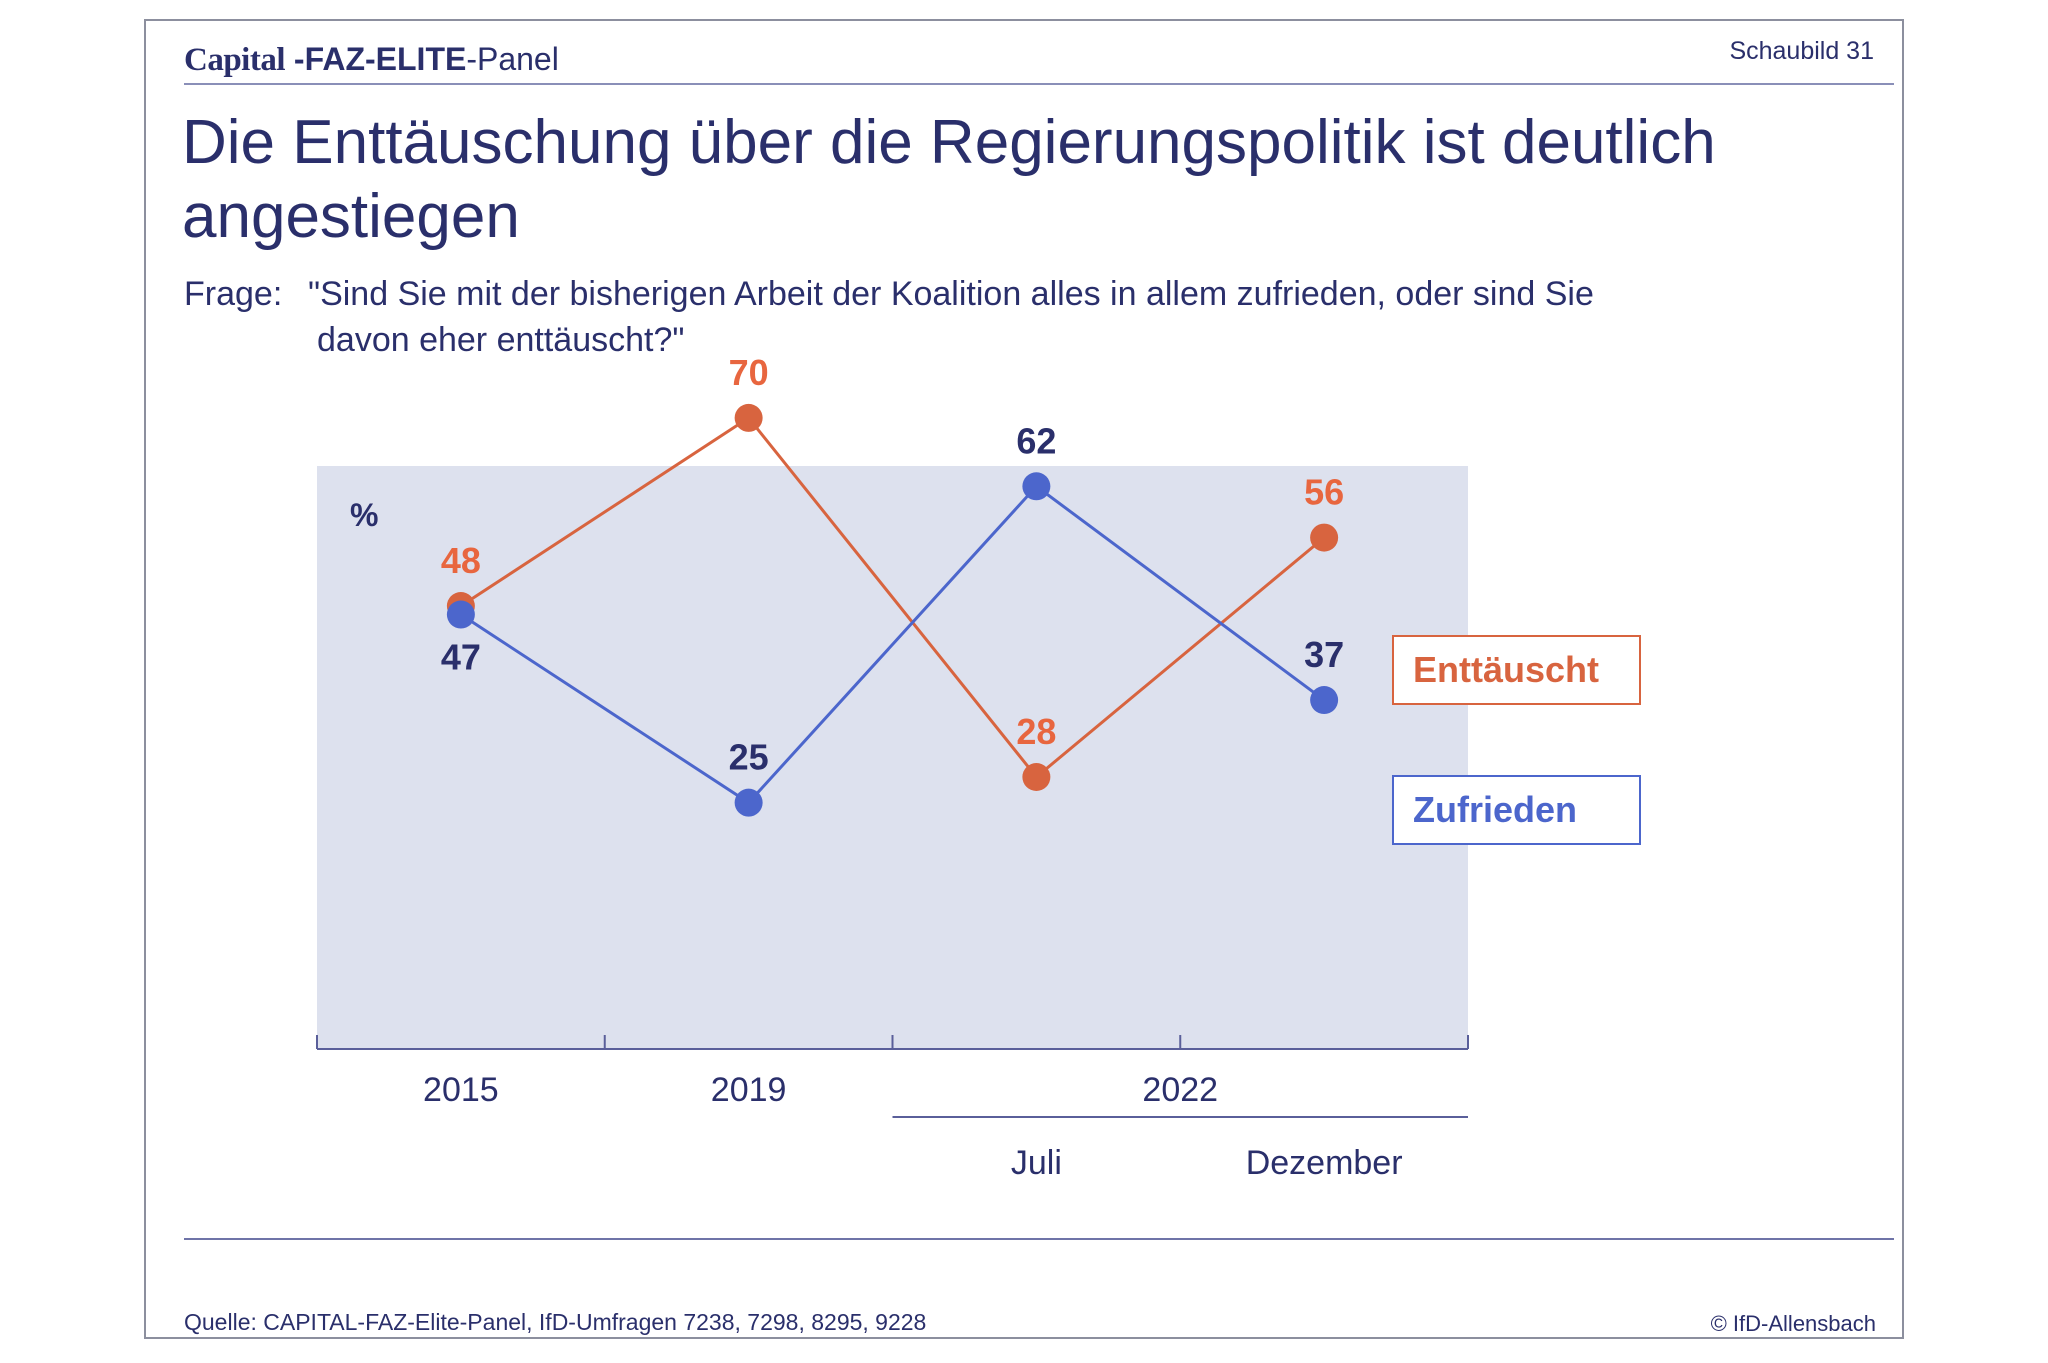 The width and height of the screenshot is (2048, 1363). What do you see at coordinates (1039, 1239) in the screenshot?
I see `footer-rule` at bounding box center [1039, 1239].